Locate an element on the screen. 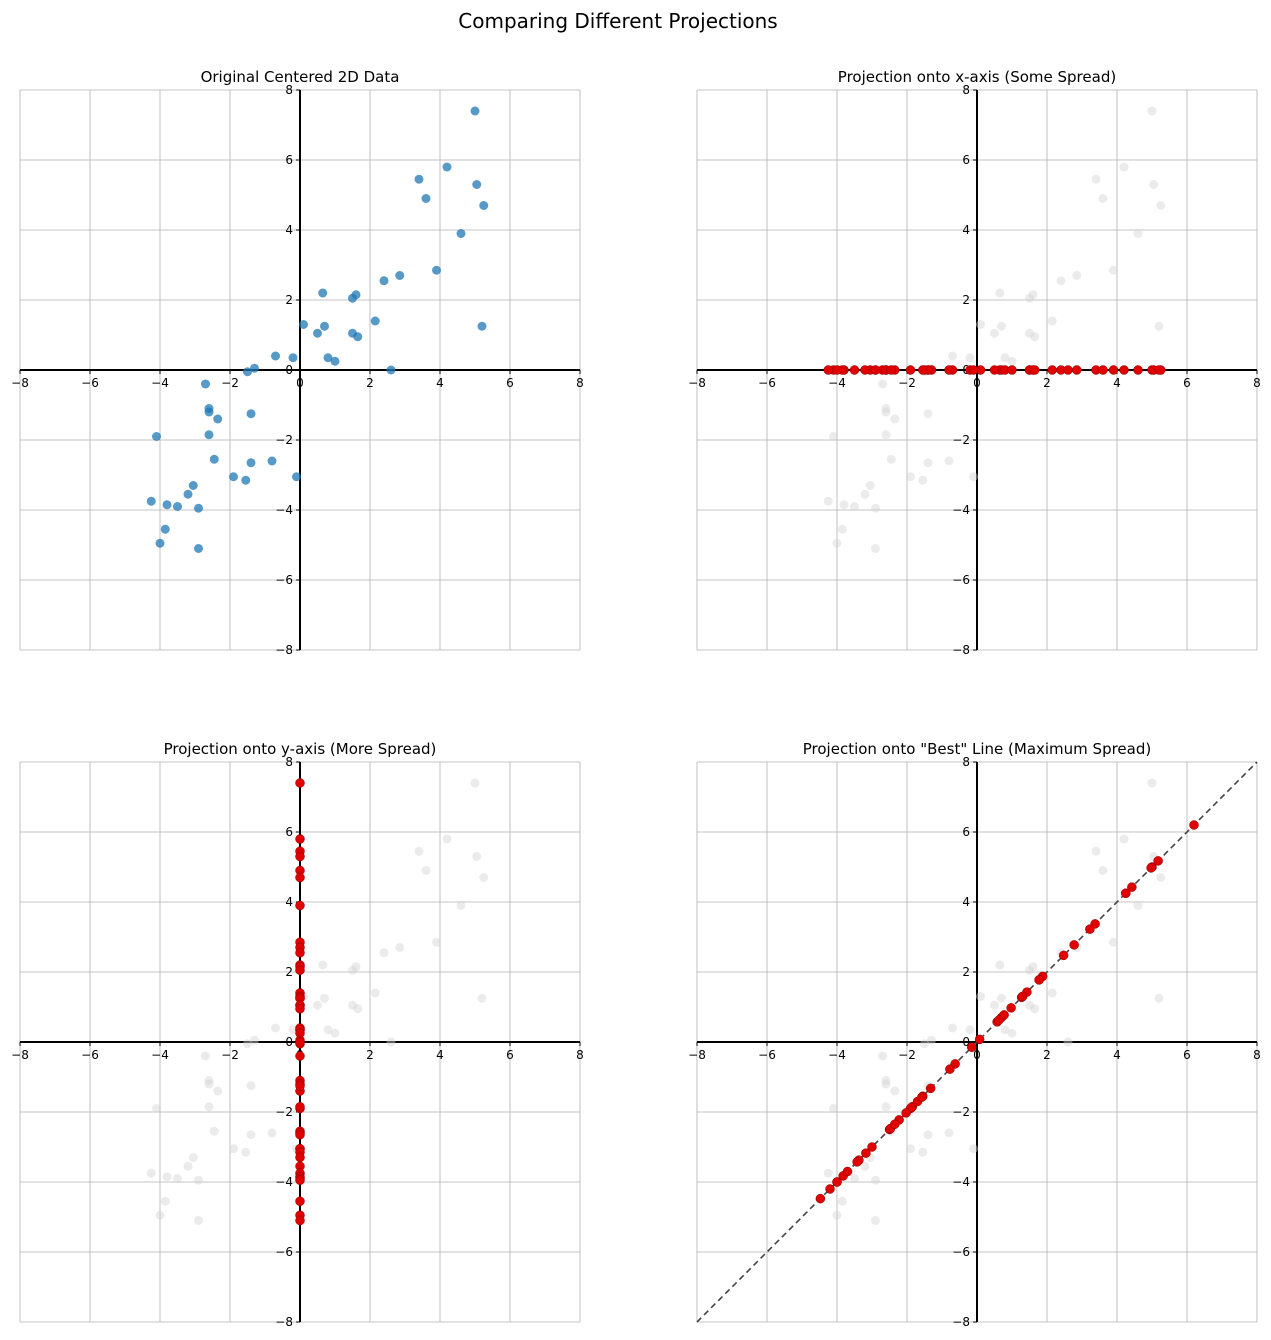 This screenshot has width=1271, height=1340. x-tick-label: 8 is located at coordinates (580, 1055).